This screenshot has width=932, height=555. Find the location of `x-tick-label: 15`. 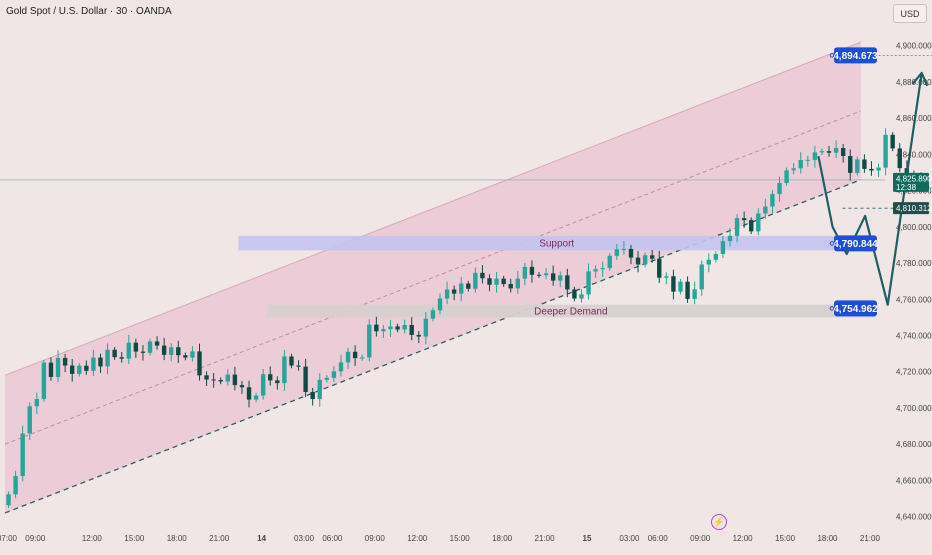

x-tick-label: 15 is located at coordinates (587, 538).